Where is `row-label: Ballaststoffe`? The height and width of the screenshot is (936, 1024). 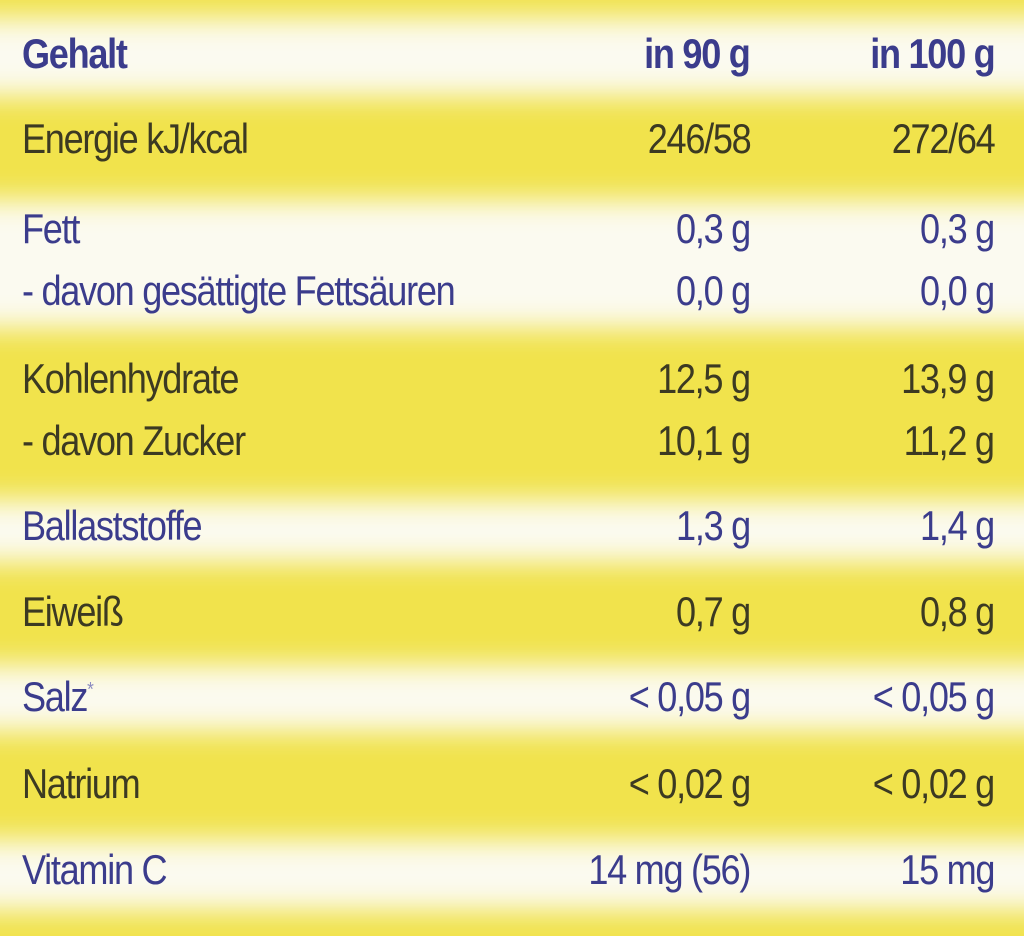
row-label: Ballaststoffe is located at coordinates (112, 525).